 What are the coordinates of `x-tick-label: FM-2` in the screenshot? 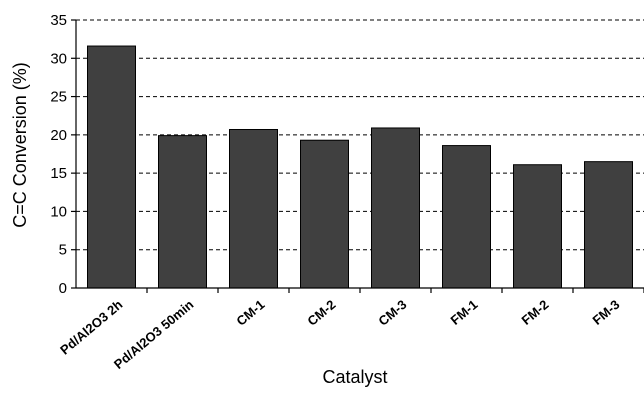 It's located at (535, 312).